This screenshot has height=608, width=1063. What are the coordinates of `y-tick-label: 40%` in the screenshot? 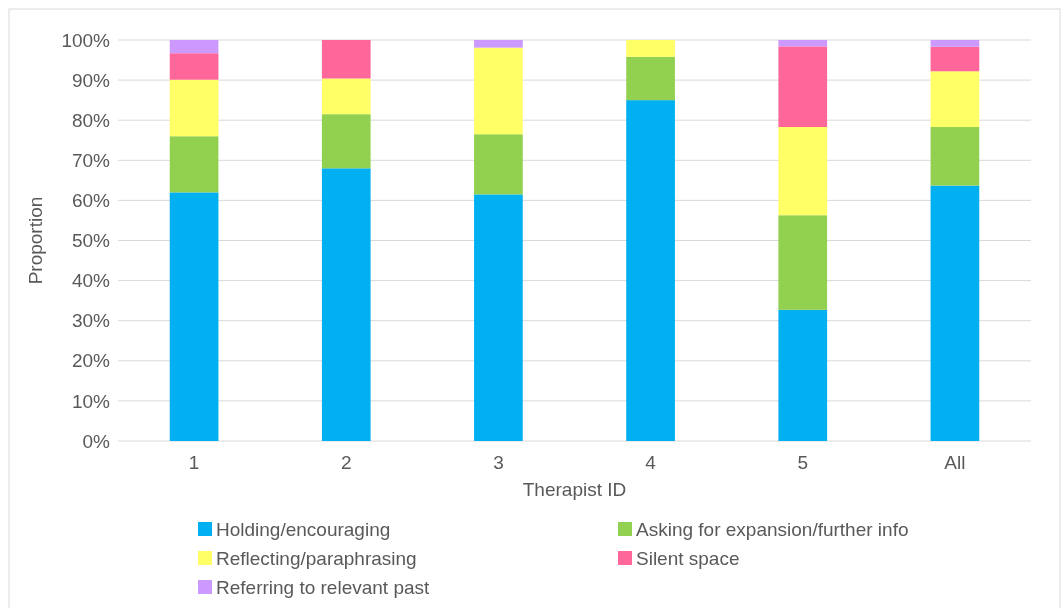 It's located at (91, 281).